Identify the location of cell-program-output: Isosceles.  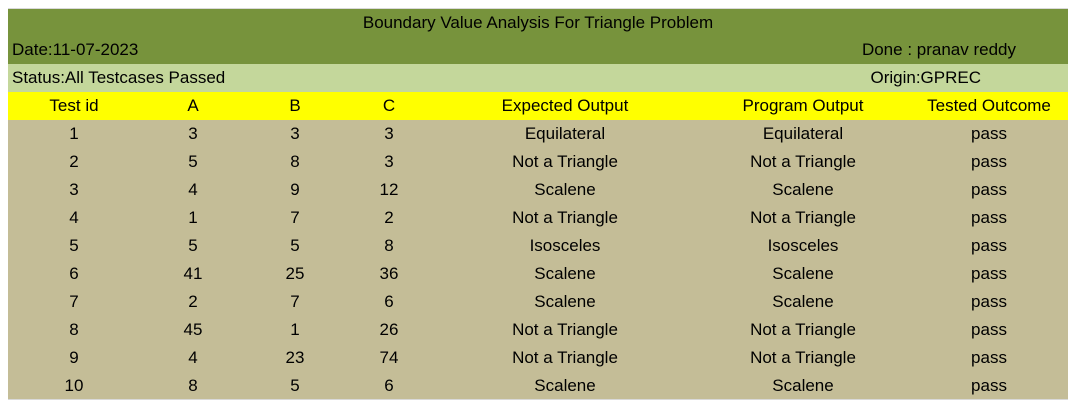
(803, 245).